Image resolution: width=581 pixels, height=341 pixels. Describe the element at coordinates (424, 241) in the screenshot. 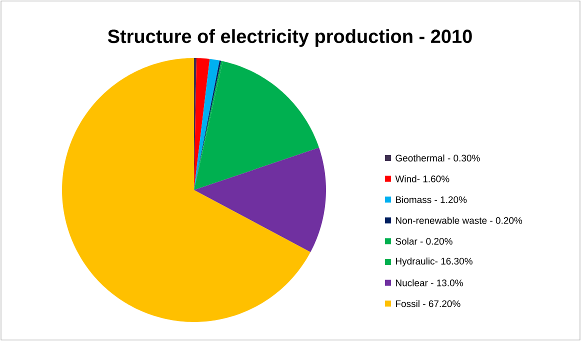

I see `legend-label: Solar - 0.20%` at that location.